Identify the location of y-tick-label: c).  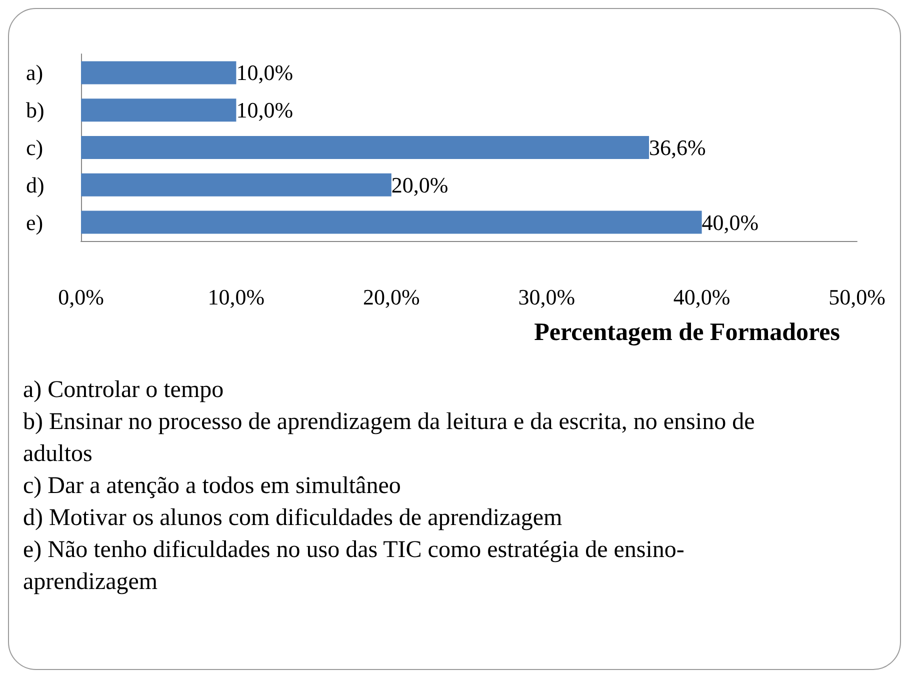
(35, 147).